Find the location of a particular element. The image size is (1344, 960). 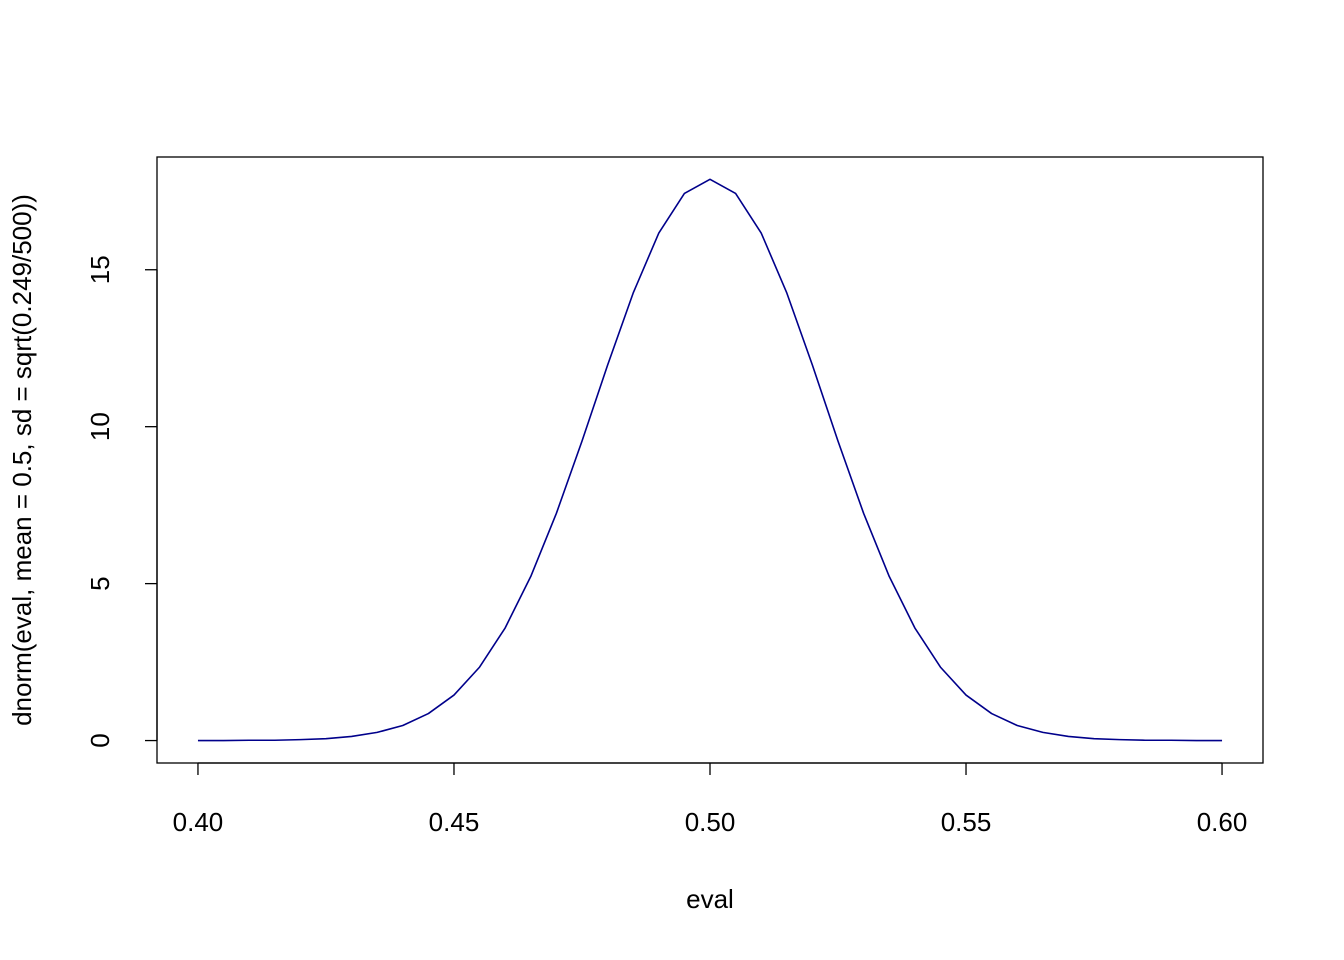

x-tick-label: 0.40 is located at coordinates (198, 822).